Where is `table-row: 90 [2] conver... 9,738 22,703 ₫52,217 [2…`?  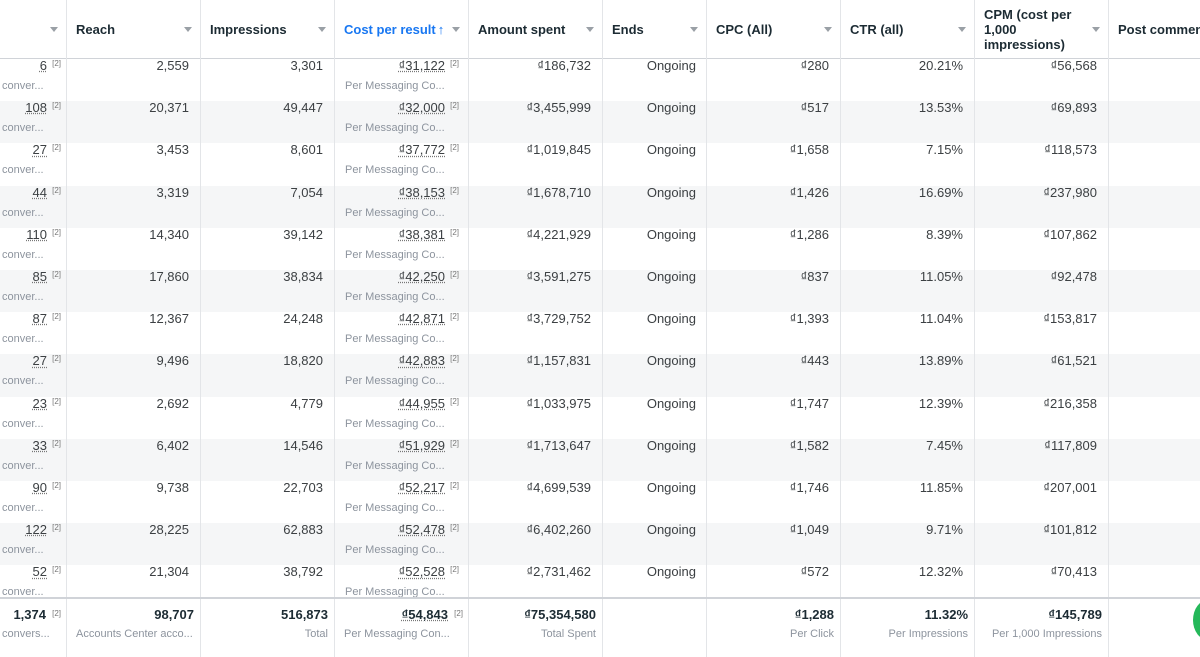
table-row: 90 [2] conver... 9,738 22,703 ₫52,217 [2… is located at coordinates (600, 502).